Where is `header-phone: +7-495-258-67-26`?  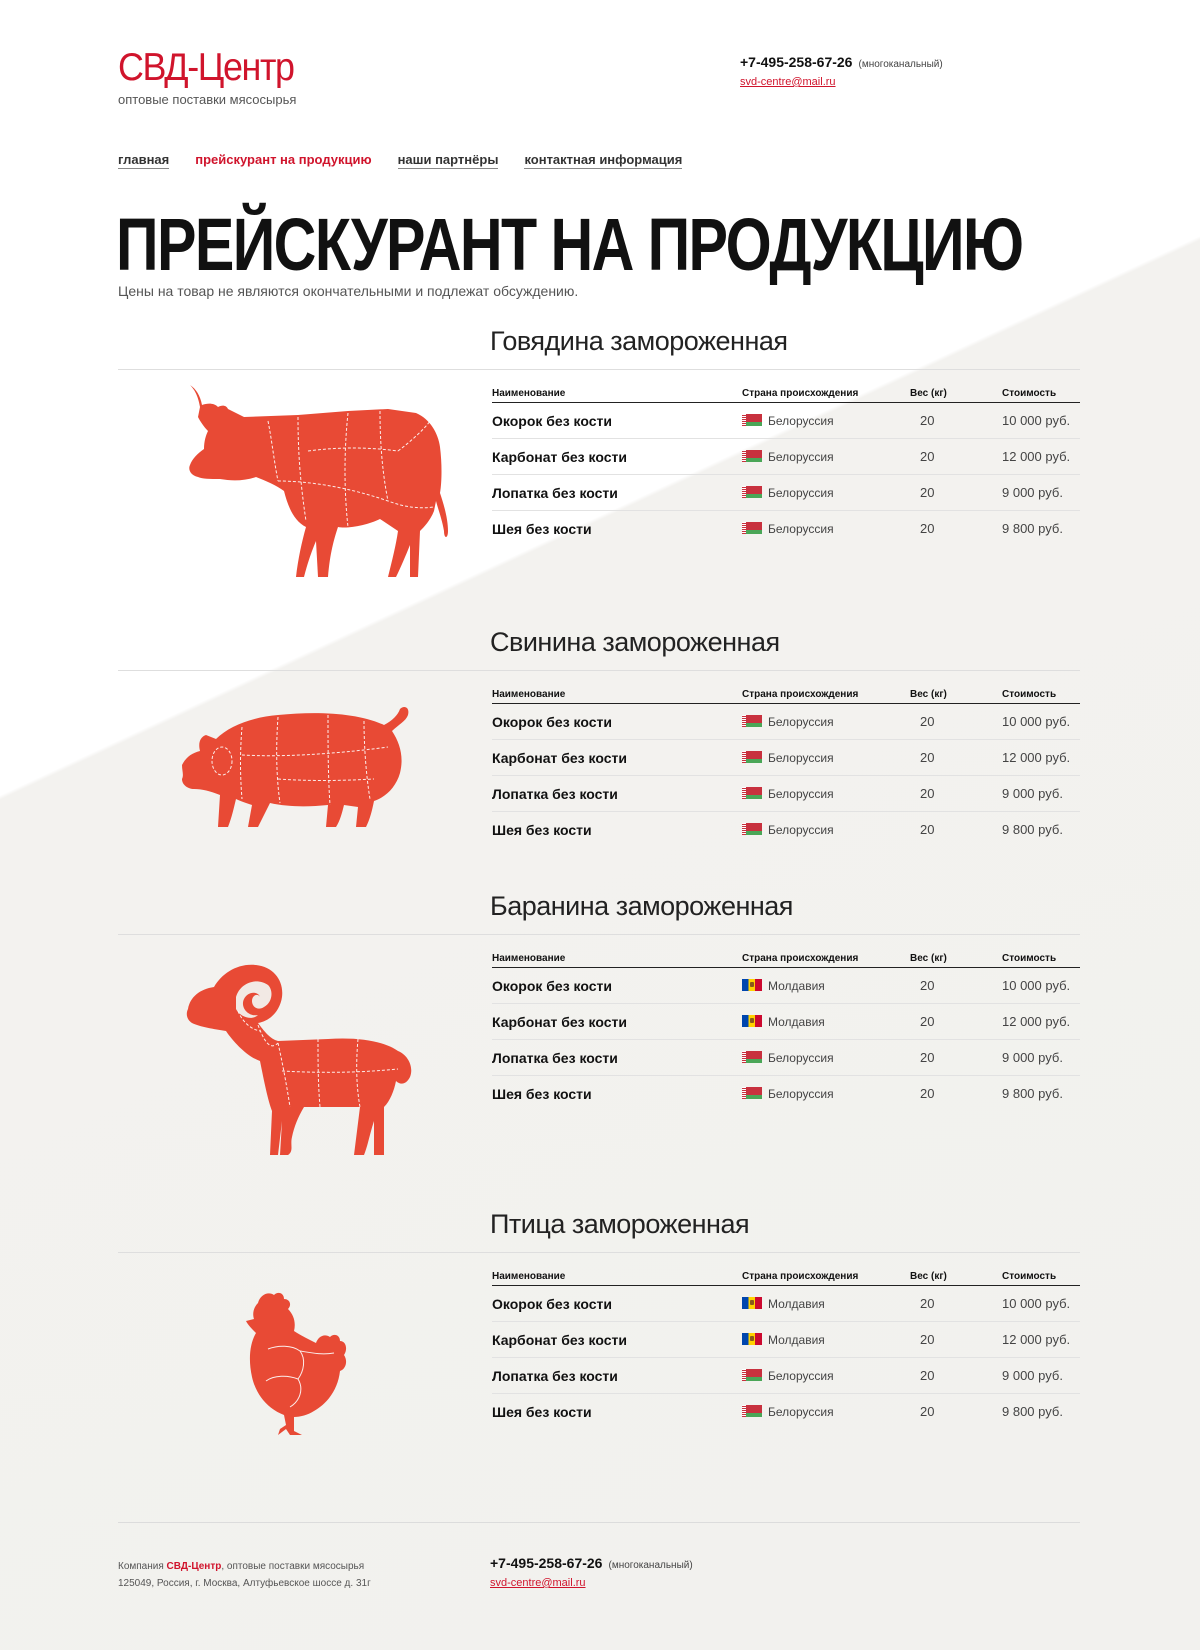
header-phone: +7-495-258-67-26 is located at coordinates (796, 62).